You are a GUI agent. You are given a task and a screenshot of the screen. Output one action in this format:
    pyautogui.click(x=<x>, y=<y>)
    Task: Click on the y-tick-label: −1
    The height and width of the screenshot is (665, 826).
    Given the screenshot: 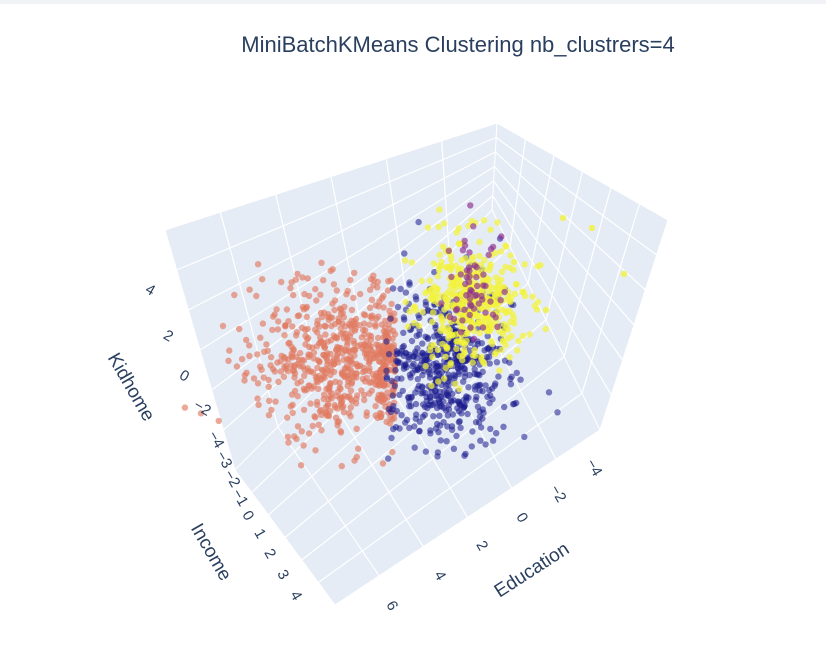 What is the action you would take?
    pyautogui.click(x=239, y=497)
    